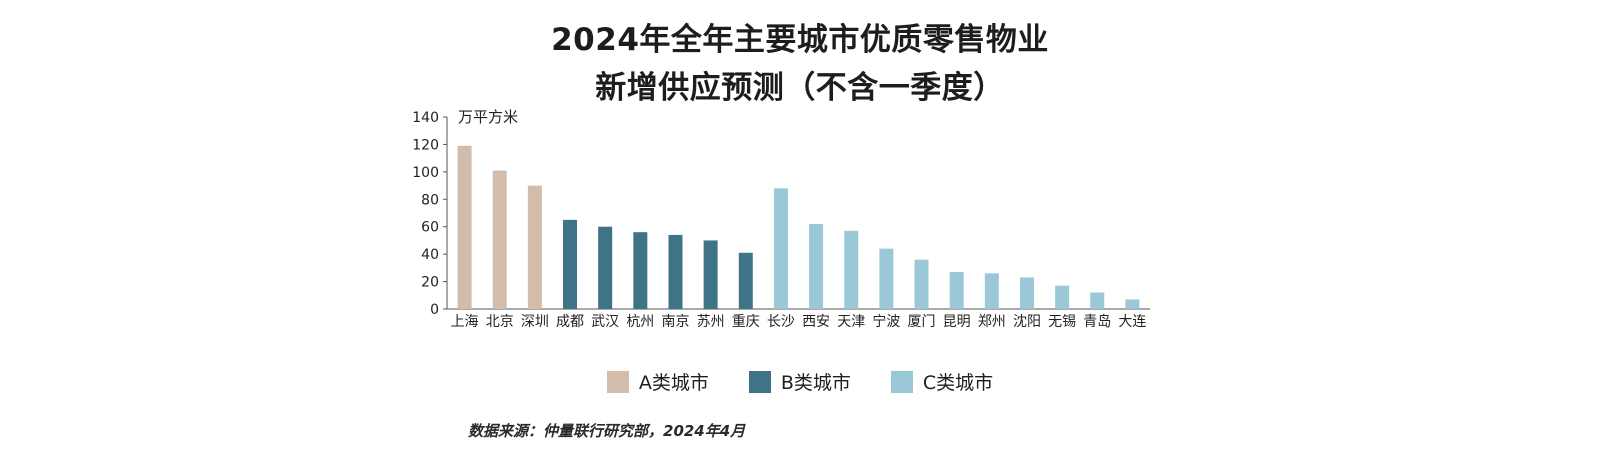 The image size is (1600, 466). What do you see at coordinates (1097, 322) in the screenshot?
I see `x-tick-label: 青岛` at bounding box center [1097, 322].